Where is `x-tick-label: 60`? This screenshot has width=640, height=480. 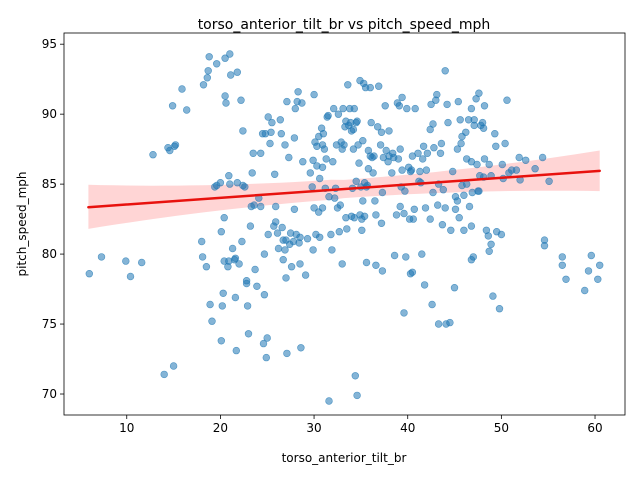
x-tick-label: 60 is located at coordinates (594, 428).